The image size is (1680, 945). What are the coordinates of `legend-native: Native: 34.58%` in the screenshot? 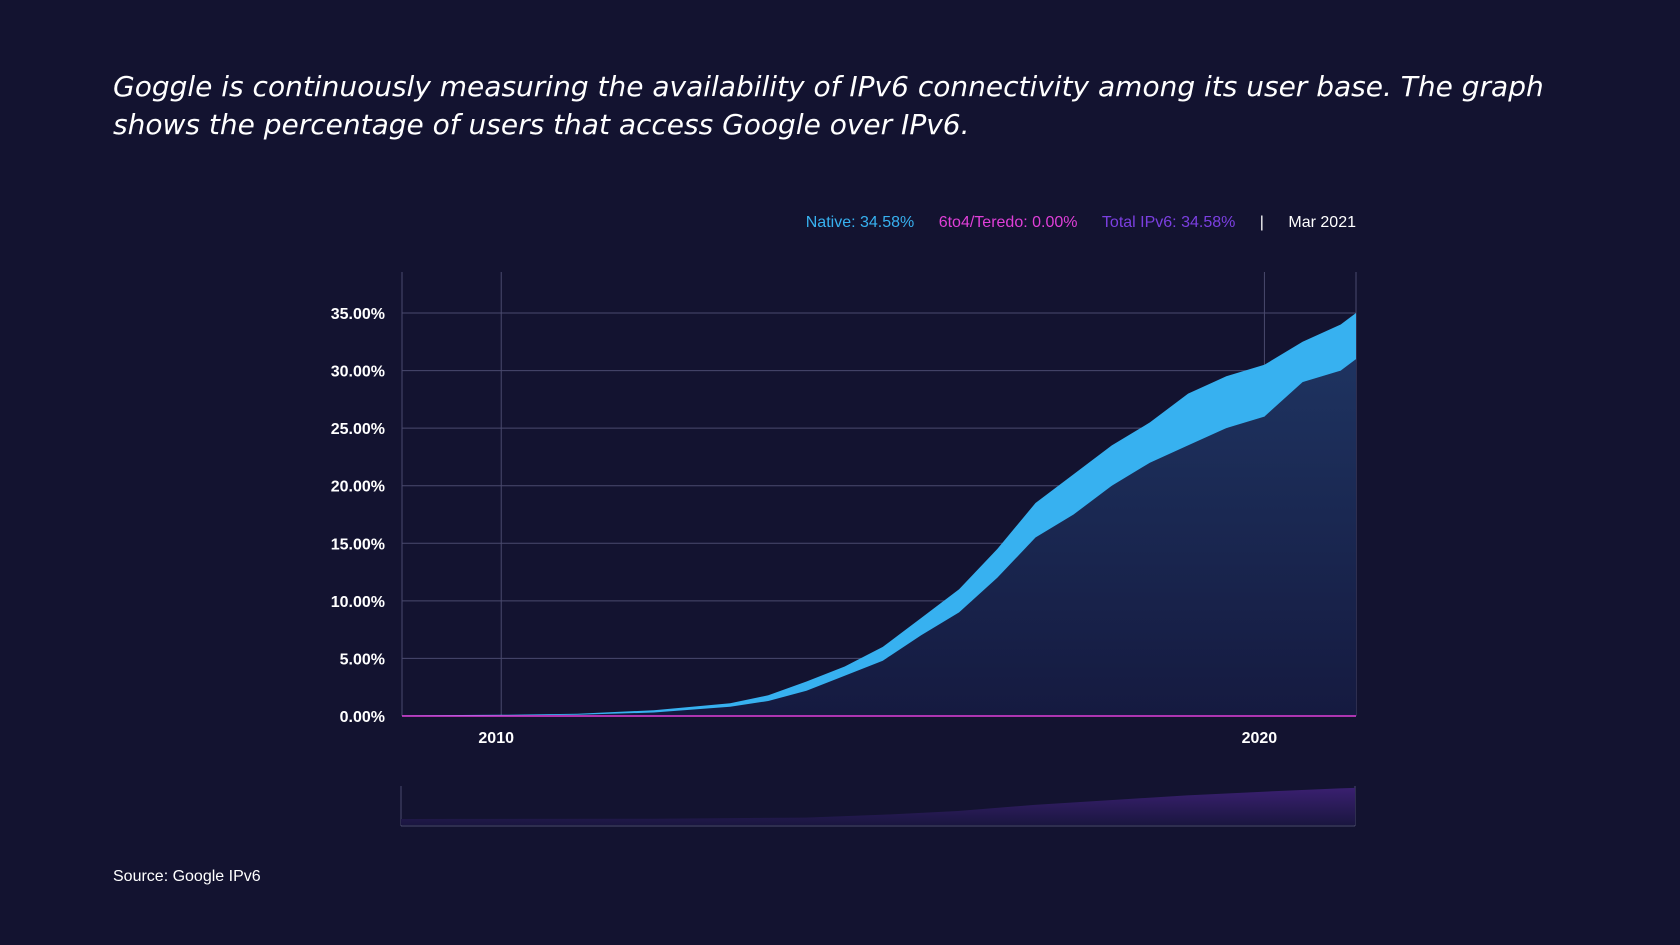 It's located at (860, 222).